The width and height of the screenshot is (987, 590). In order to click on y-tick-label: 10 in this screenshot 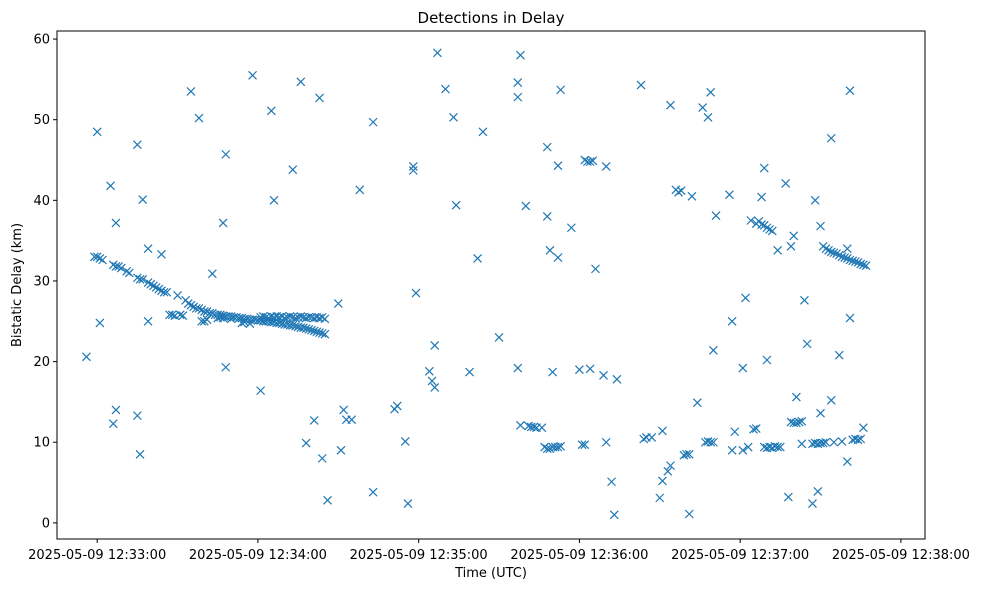, I will do `click(41, 443)`.